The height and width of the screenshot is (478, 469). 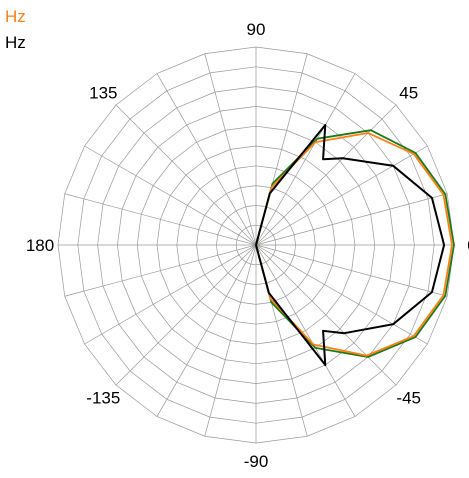 I want to click on angle-tick-label: -90, so click(x=256, y=461).